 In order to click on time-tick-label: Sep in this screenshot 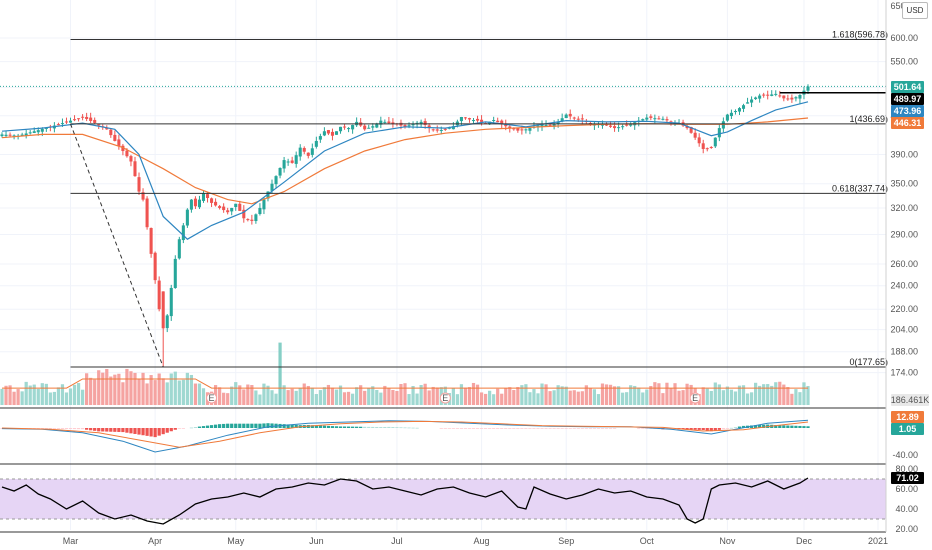, I will do `click(566, 541)`.